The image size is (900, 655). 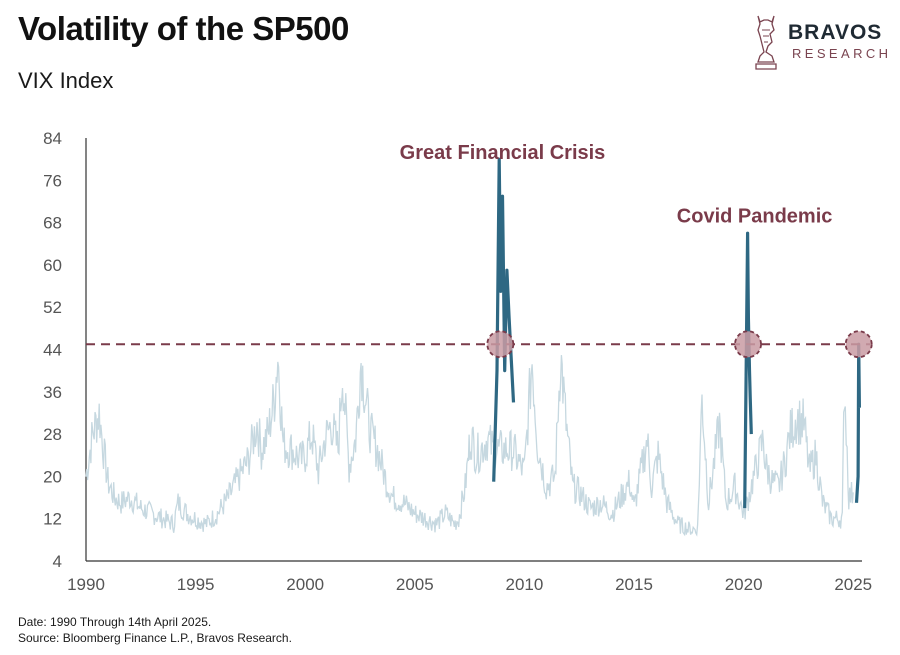 What do you see at coordinates (305, 584) in the screenshot?
I see `x-tick-label: 2000` at bounding box center [305, 584].